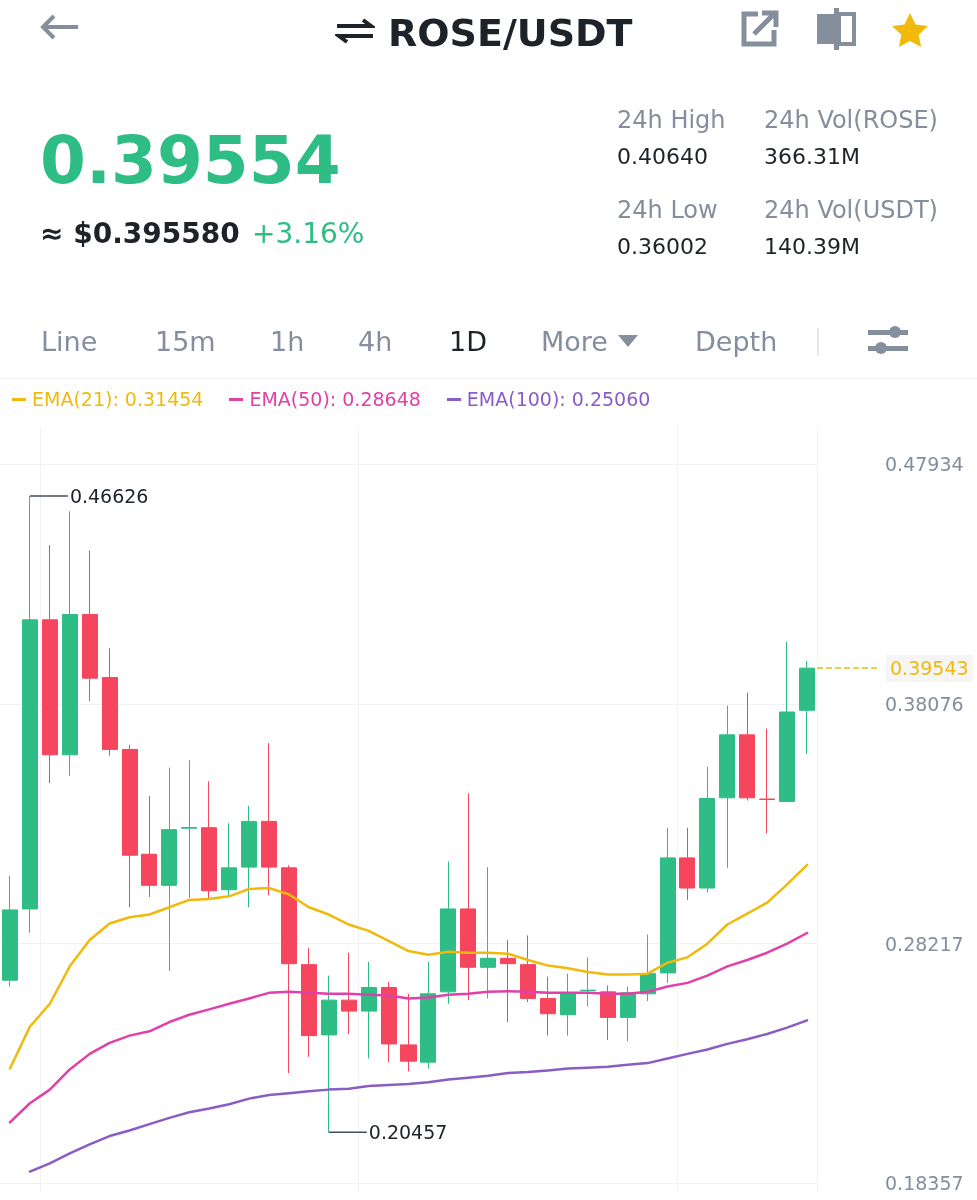  What do you see at coordinates (190, 160) in the screenshot?
I see `text: 0.39554` at bounding box center [190, 160].